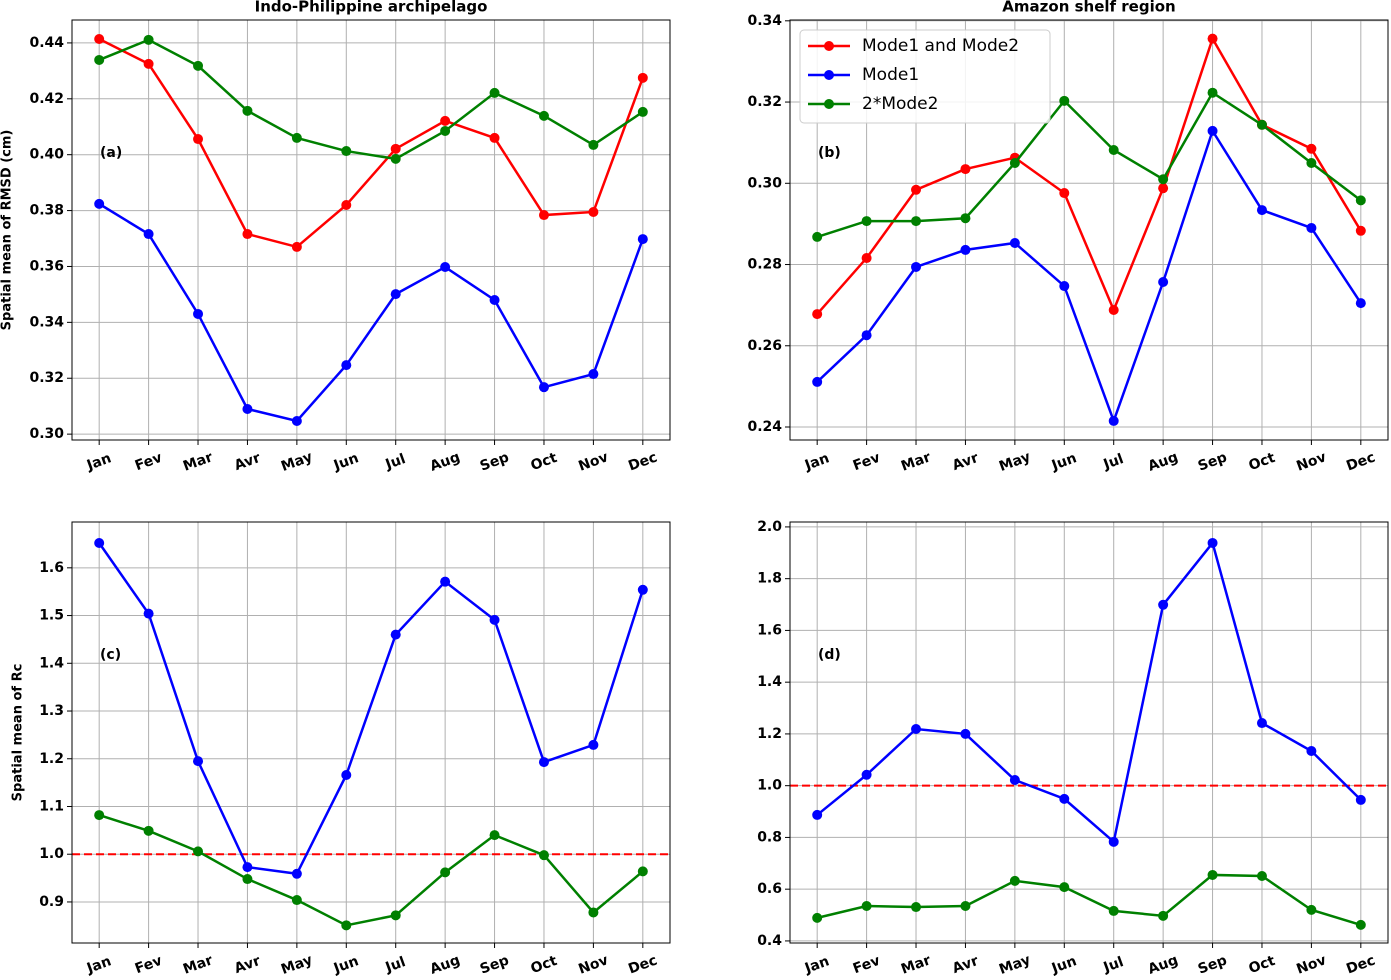 This screenshot has width=1391, height=980. What do you see at coordinates (769, 786) in the screenshot?
I see `y-tick-label: 1.0` at bounding box center [769, 786].